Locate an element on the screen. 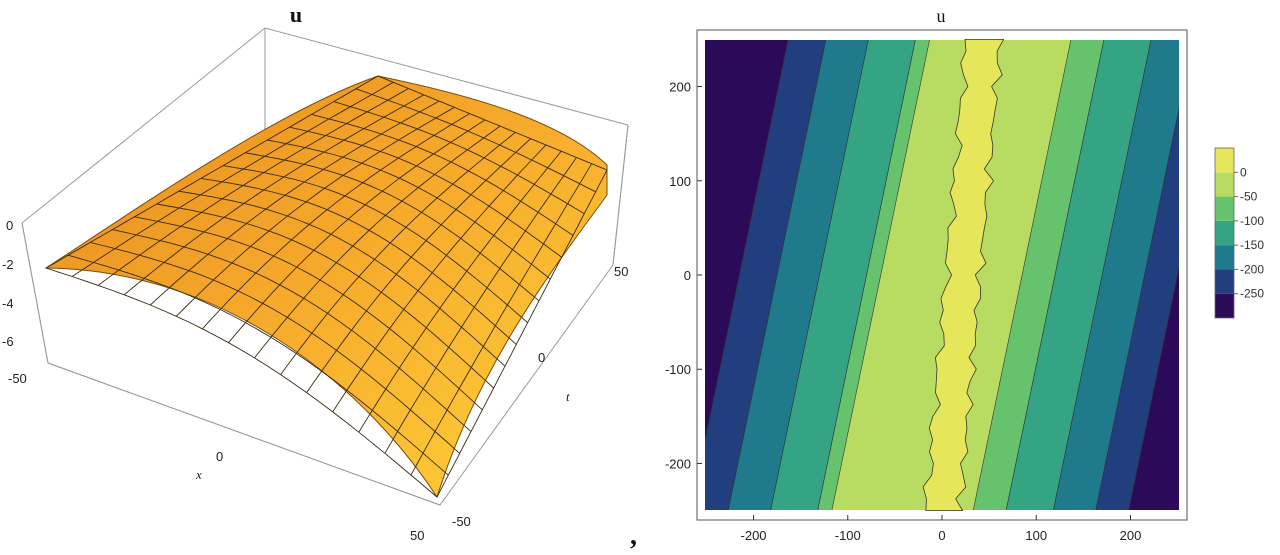 This screenshot has width=1280, height=555. t-tick-label: -50 is located at coordinates (461, 521).